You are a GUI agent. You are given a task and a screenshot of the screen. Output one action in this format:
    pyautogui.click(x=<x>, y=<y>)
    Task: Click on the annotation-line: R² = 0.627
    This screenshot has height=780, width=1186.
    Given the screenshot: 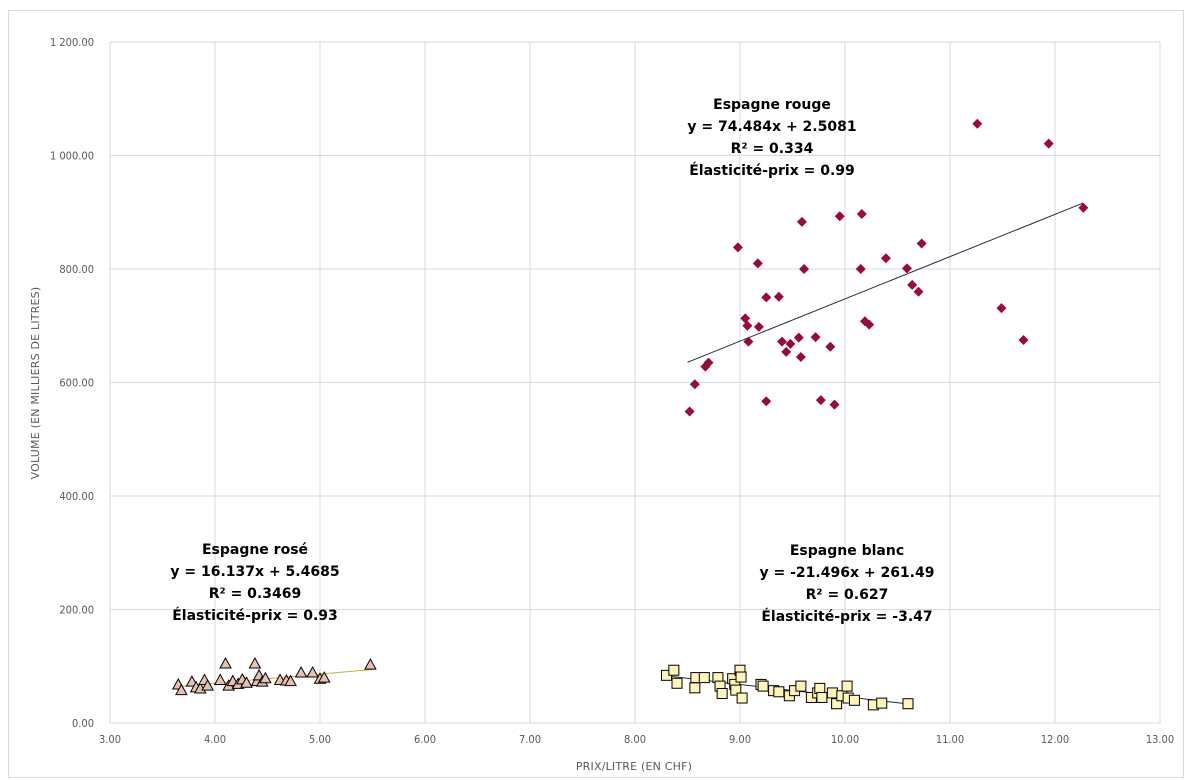 What is the action you would take?
    pyautogui.click(x=847, y=595)
    